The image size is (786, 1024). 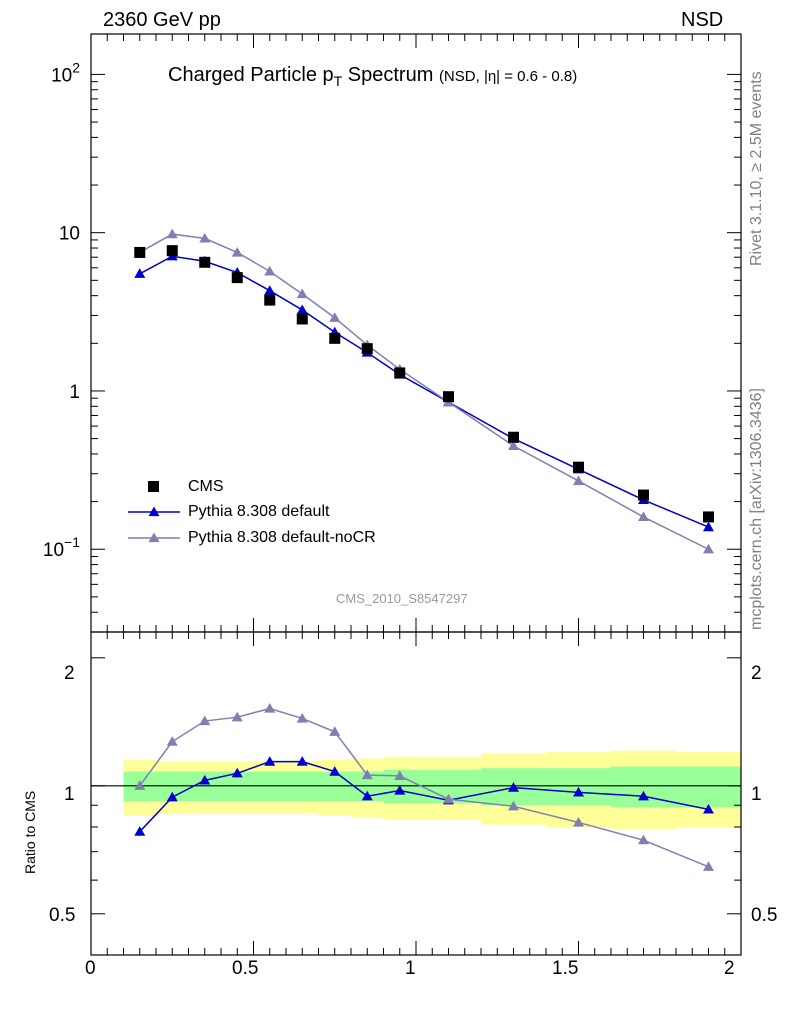 I want to click on rivet-version-label: Rivet 3.1.10, ≥ 2.5M events, so click(x=756, y=168).